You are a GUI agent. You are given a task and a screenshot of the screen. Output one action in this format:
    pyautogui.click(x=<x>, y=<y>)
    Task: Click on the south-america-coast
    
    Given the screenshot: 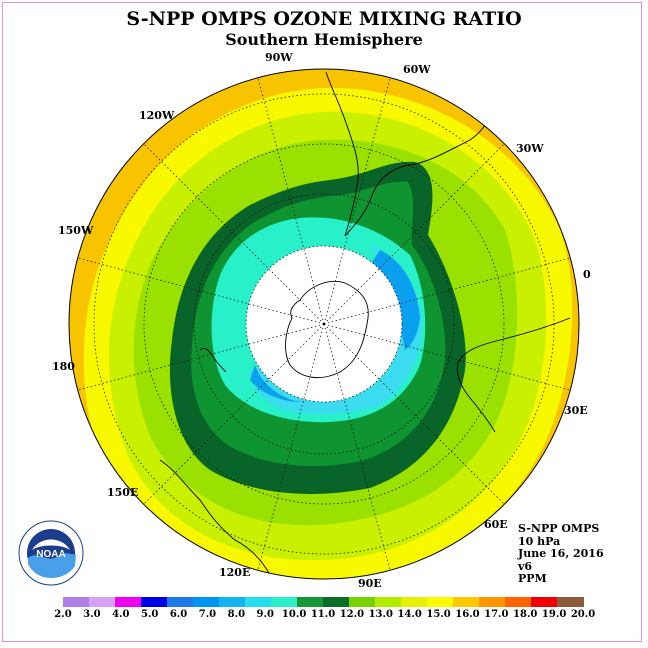 What is the action you would take?
    pyautogui.click(x=342, y=154)
    